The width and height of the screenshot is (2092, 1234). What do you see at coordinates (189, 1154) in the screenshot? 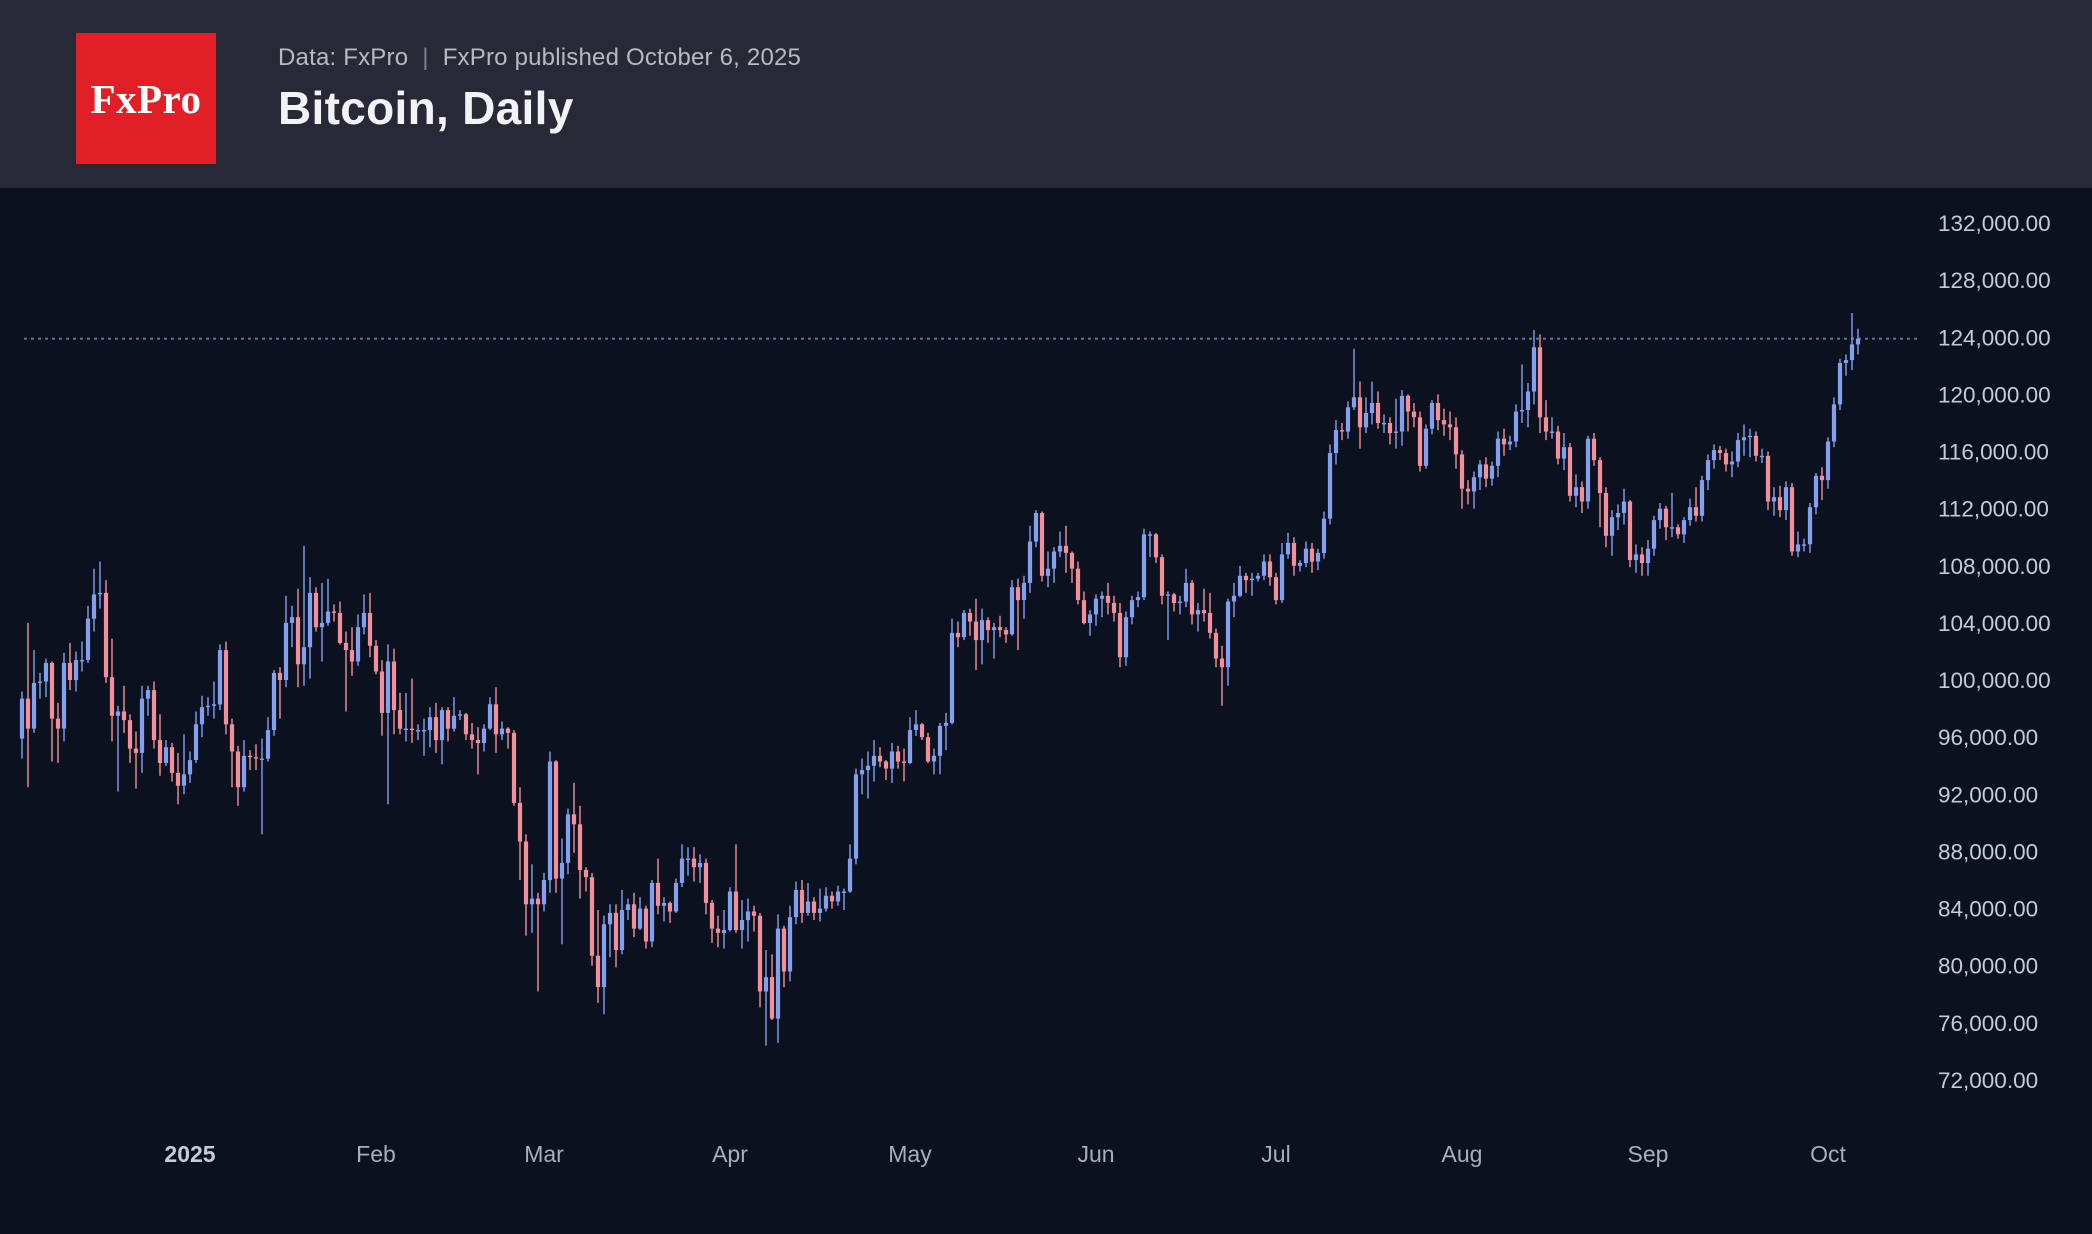
I see `x-axis-month-label: 2025` at bounding box center [189, 1154].